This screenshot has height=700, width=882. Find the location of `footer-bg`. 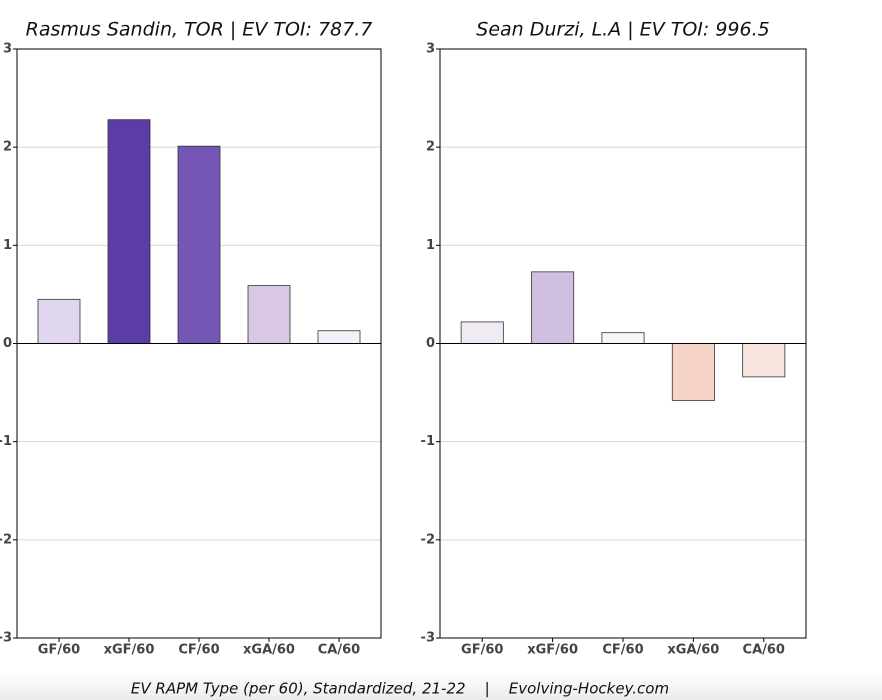

footer-bg is located at coordinates (441, 686).